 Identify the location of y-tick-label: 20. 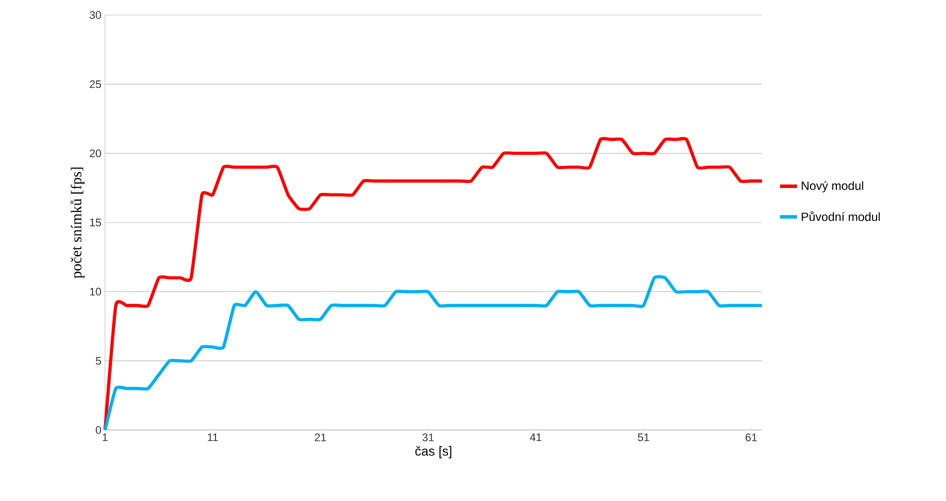
(96, 153).